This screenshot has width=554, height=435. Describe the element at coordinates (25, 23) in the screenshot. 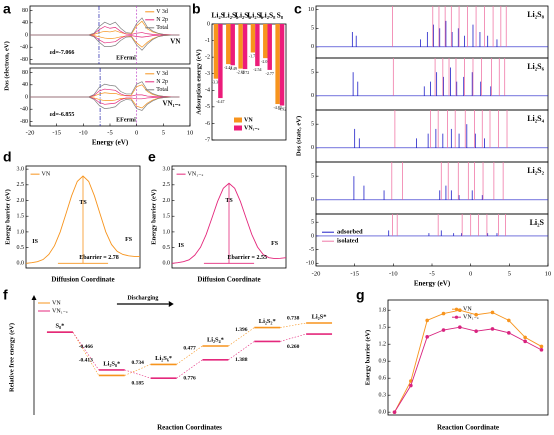

I see `y-tick-label: 40` at that location.